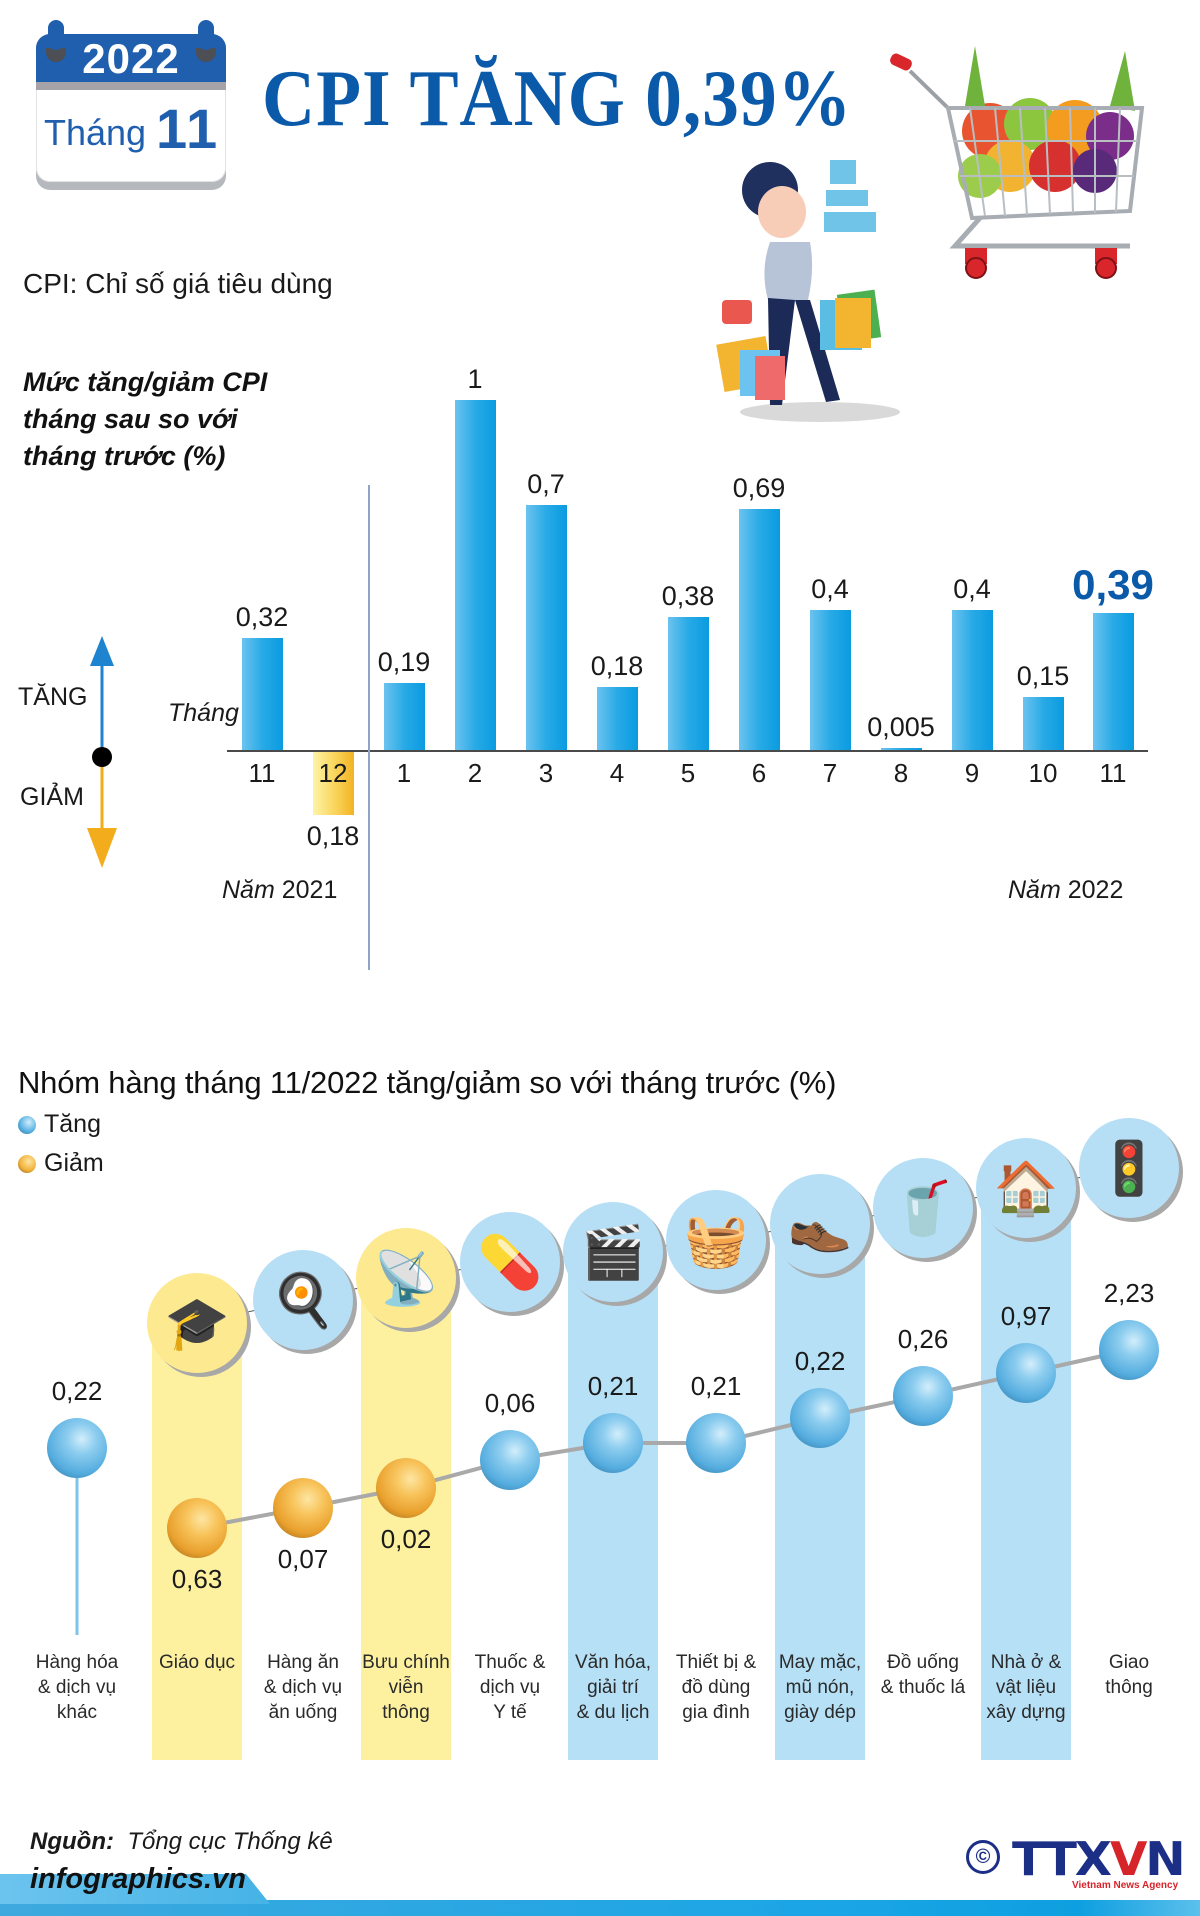 The height and width of the screenshot is (1916, 1200). What do you see at coordinates (206, 55) in the screenshot?
I see `calendar-hole-right` at bounding box center [206, 55].